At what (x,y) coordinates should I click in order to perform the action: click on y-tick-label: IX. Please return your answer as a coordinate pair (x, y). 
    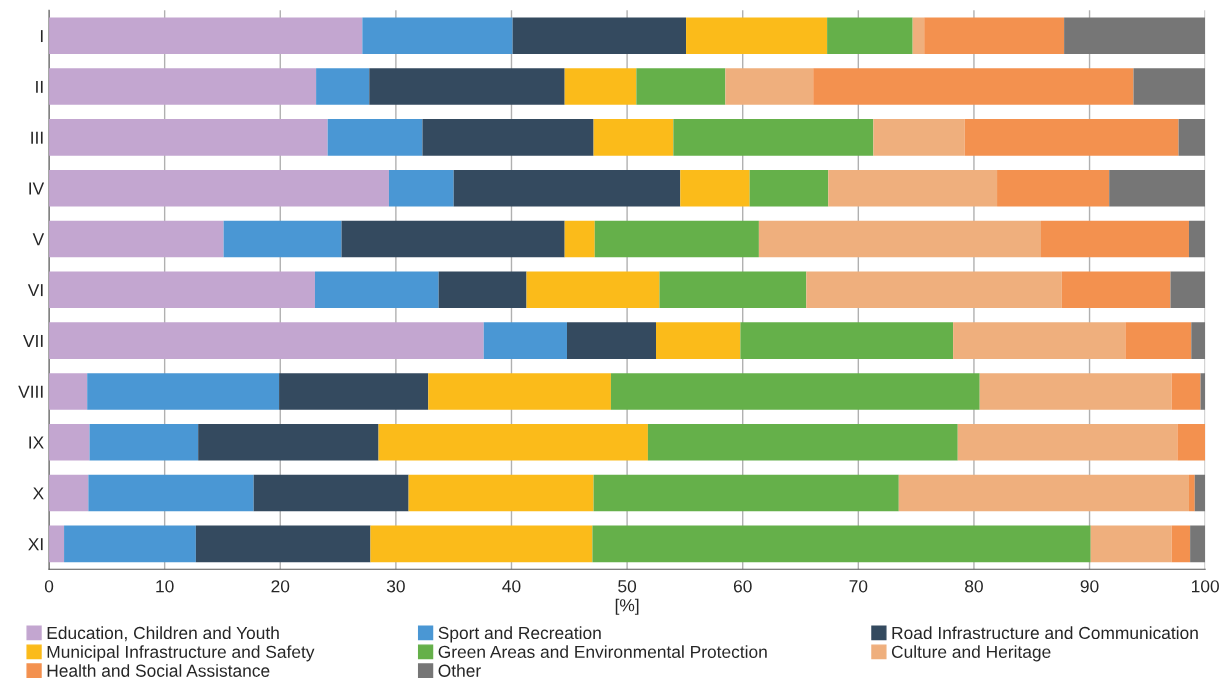
    Looking at the image, I should click on (36, 442).